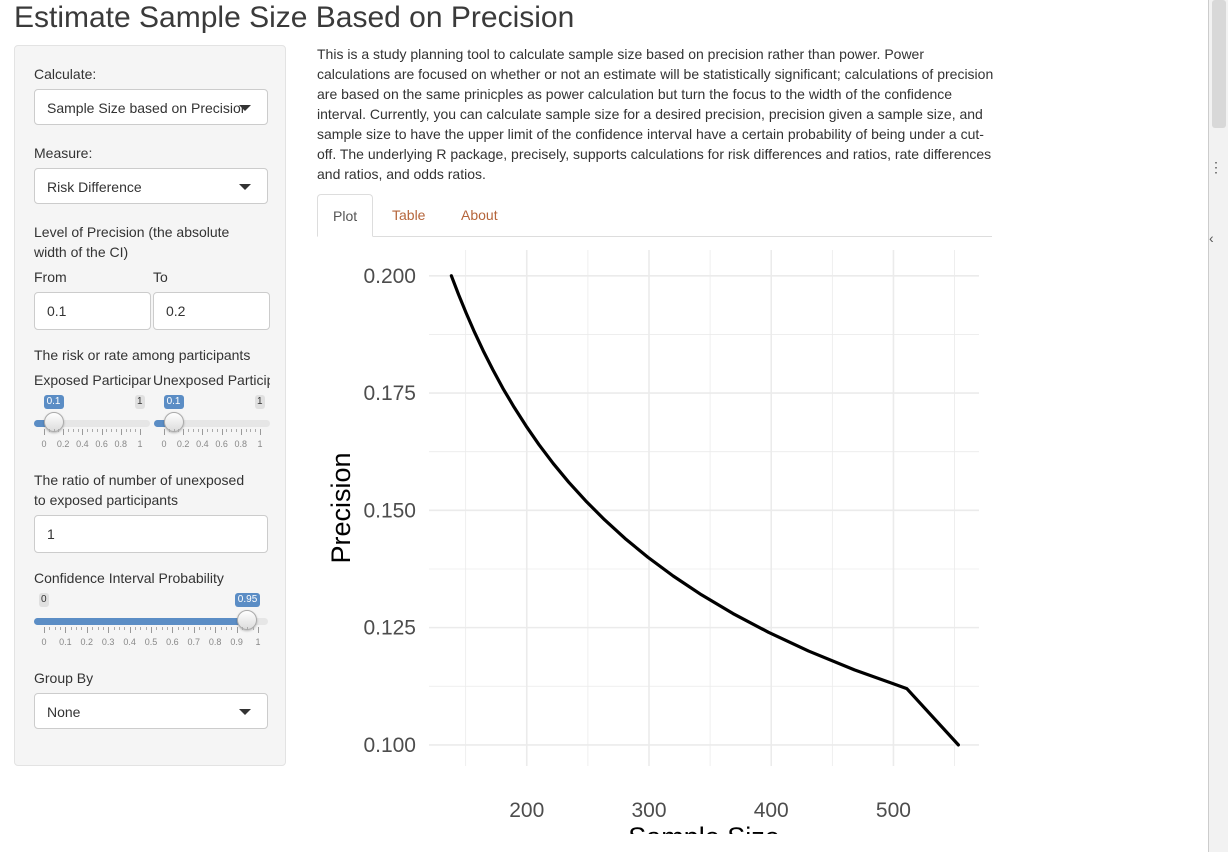 This screenshot has height=852, width=1228. I want to click on measure-select: Risk Difference, so click(151, 186).